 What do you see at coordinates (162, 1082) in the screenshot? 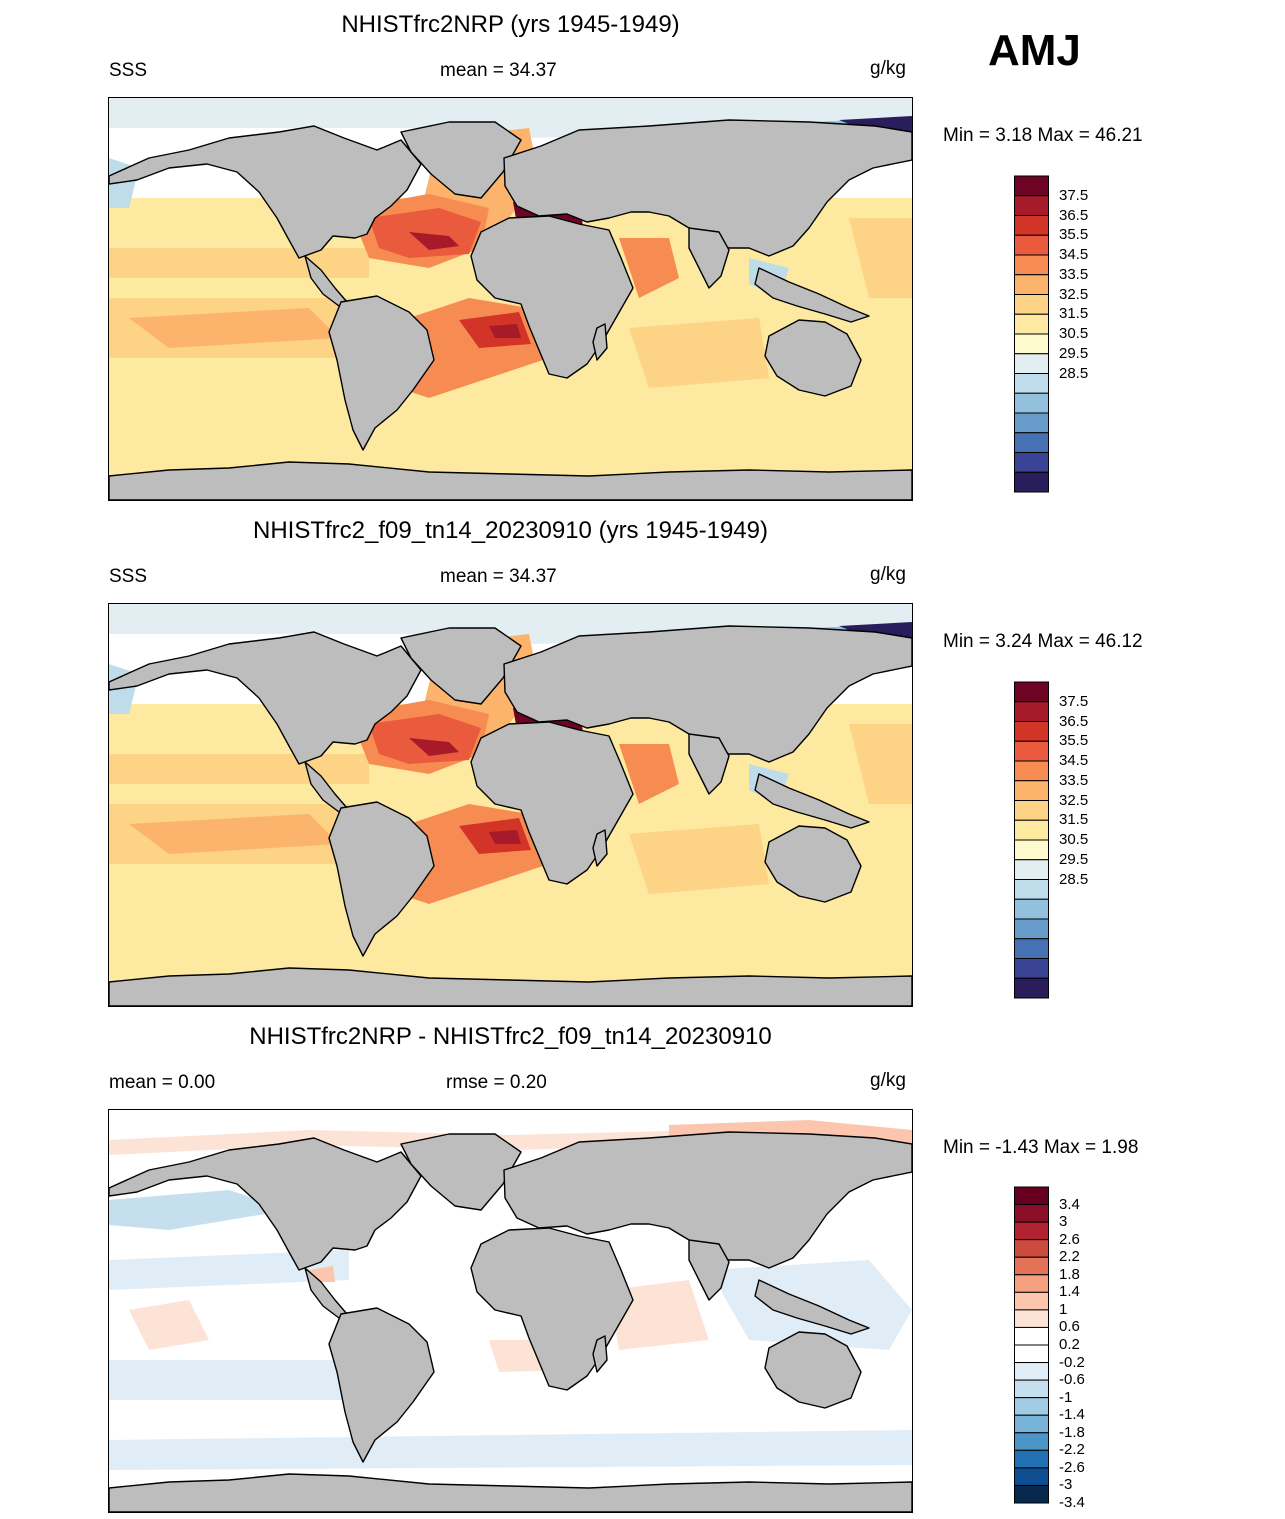
I see `diff-mean-label: mean = 0.00` at bounding box center [162, 1082].